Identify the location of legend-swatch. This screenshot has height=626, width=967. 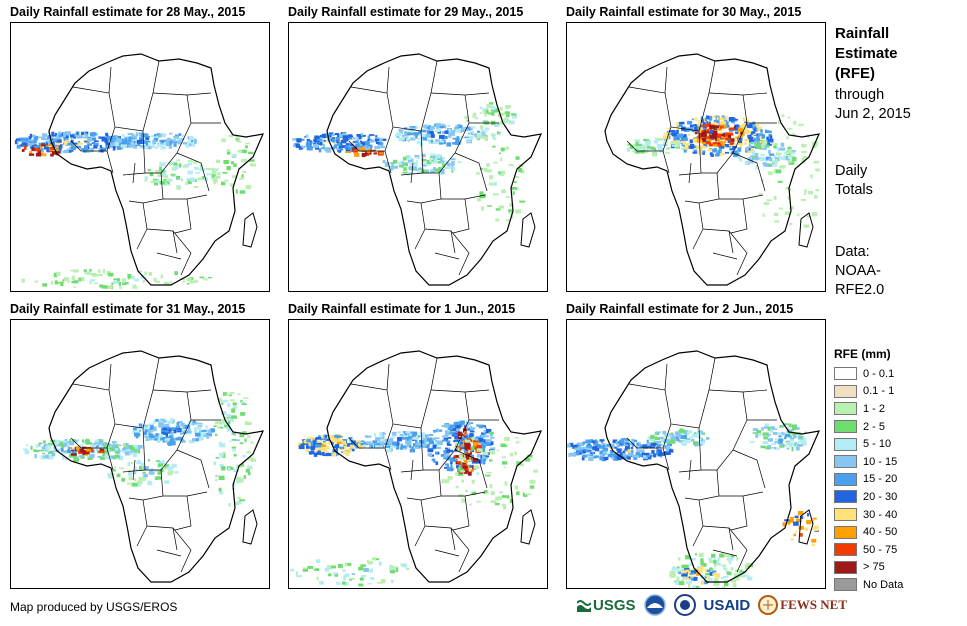
(845, 444).